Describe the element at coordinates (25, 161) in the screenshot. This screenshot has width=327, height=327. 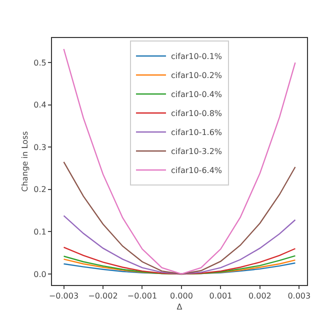
I see `y-axis-title: Change in Loss` at that location.